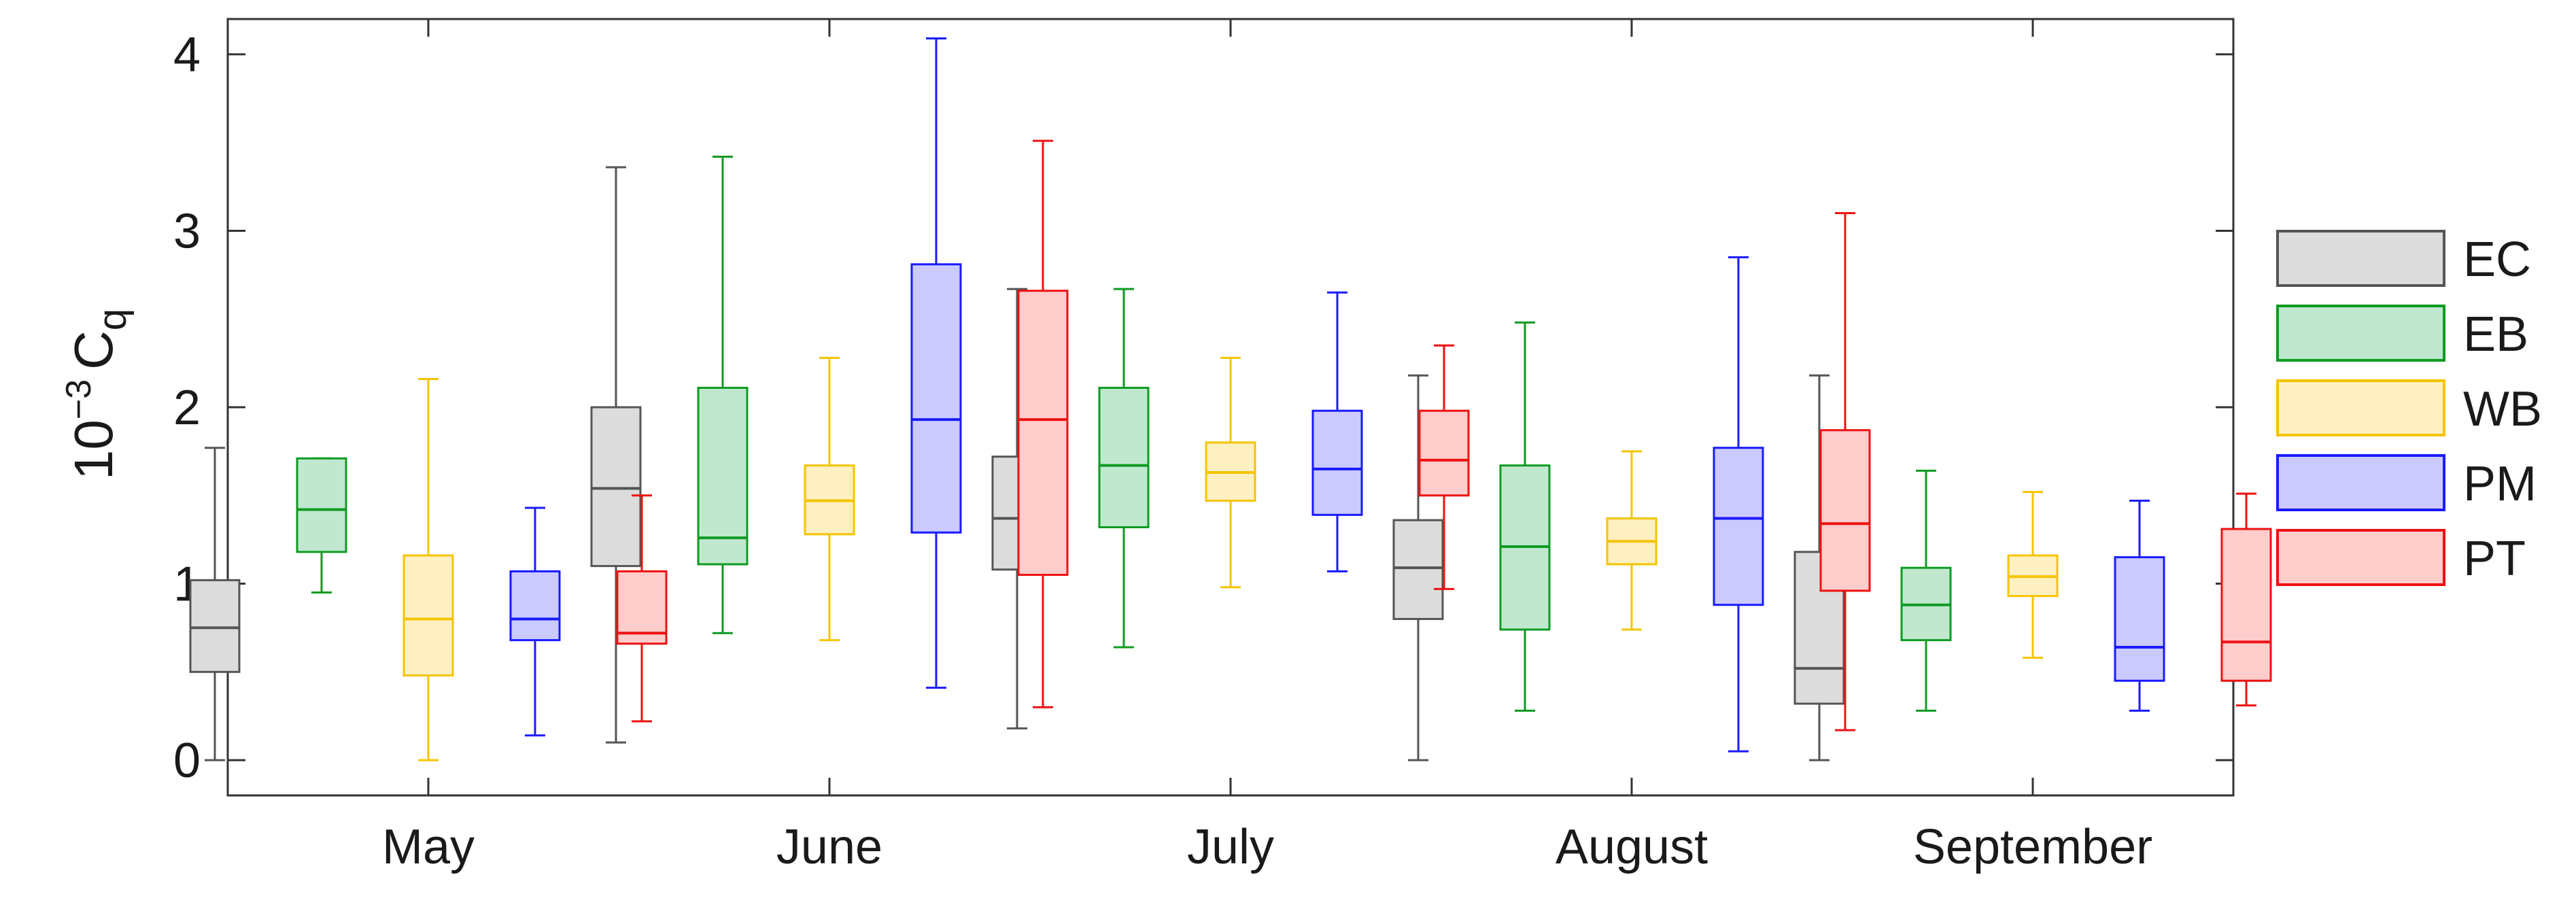 The width and height of the screenshot is (2576, 911). I want to click on x-tick-label: July, so click(1230, 847).